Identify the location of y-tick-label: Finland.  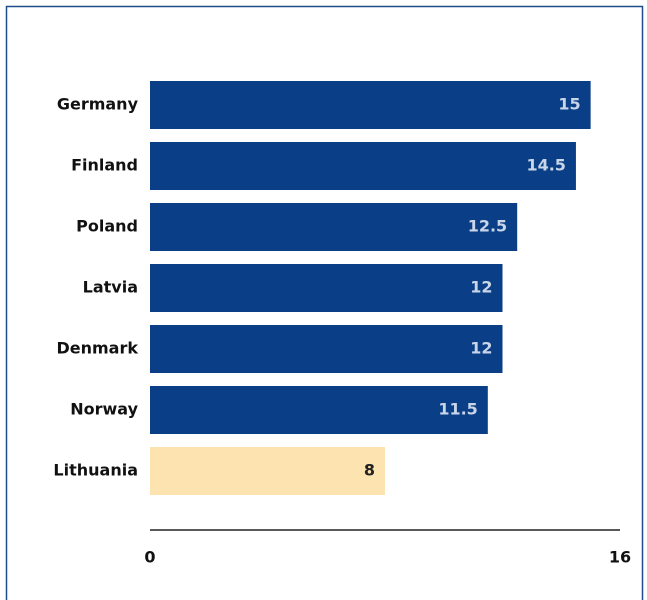
(104, 165).